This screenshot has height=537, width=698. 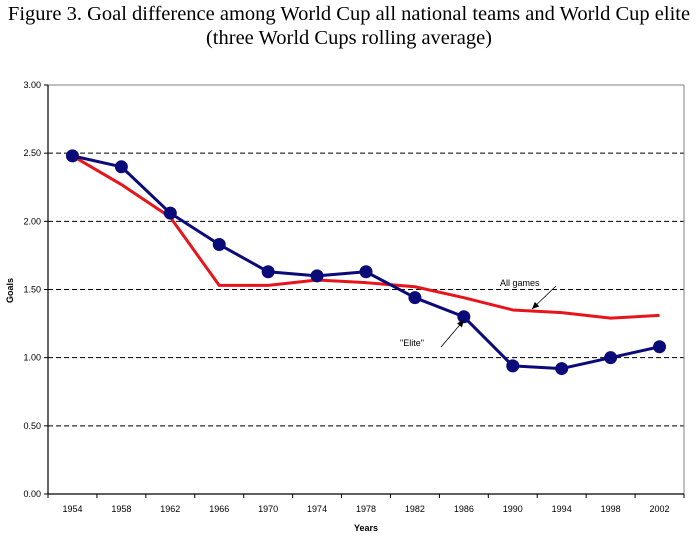 I want to click on x-tick-label: 1970, so click(x=268, y=509).